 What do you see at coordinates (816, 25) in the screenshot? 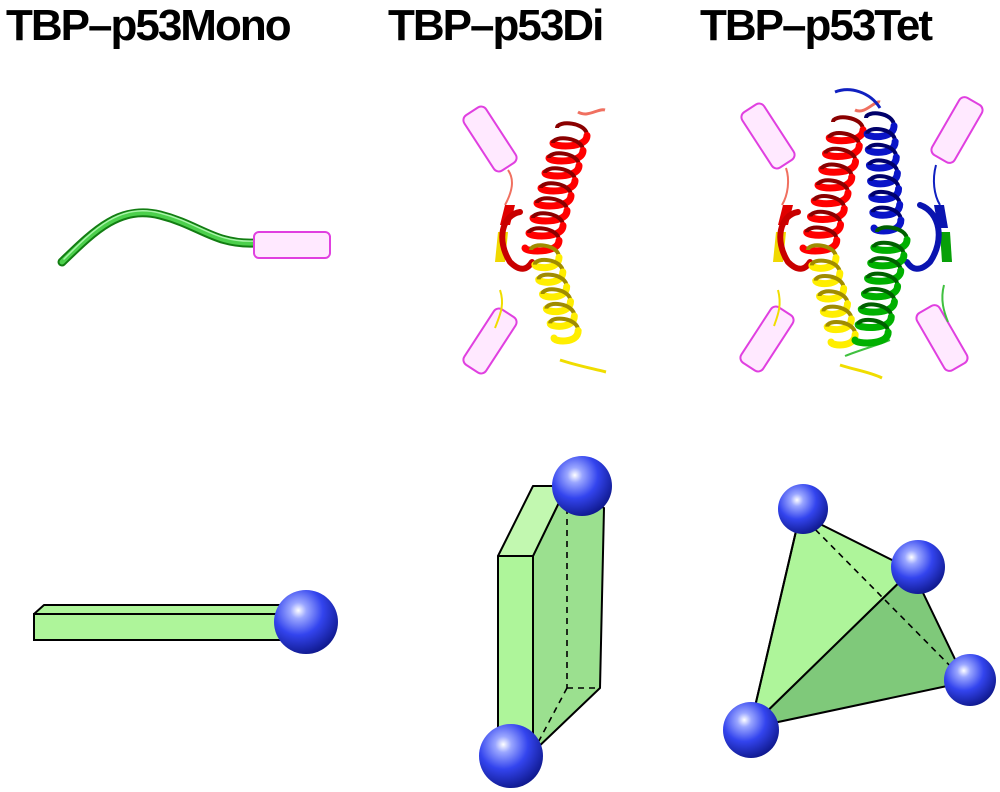
I see `title-tet: TBP–p53Tet` at bounding box center [816, 25].